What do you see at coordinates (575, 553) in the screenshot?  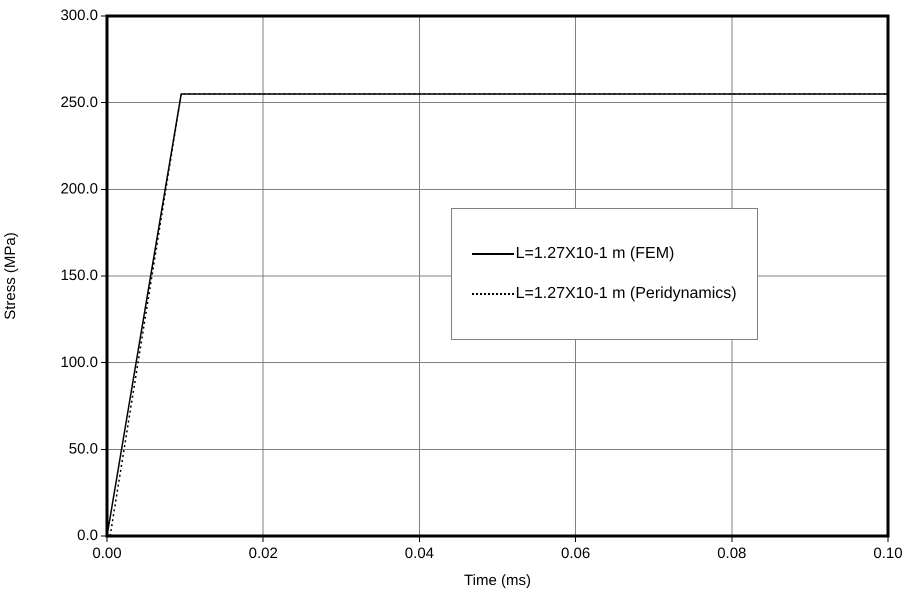 I see `x-tick-label: 0.06` at bounding box center [575, 553].